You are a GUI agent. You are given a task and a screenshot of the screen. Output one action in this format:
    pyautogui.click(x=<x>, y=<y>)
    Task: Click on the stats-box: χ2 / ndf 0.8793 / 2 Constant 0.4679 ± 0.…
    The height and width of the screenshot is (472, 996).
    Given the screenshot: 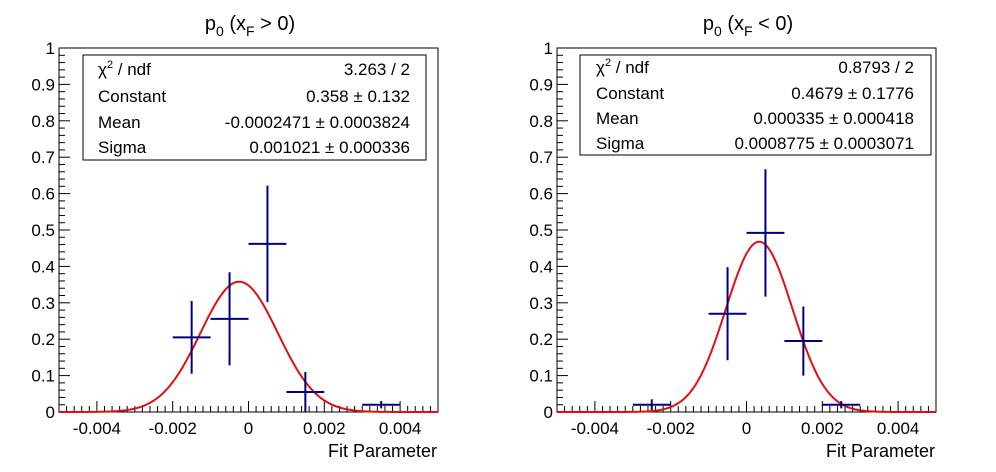 What is the action you would take?
    pyautogui.click(x=755, y=105)
    